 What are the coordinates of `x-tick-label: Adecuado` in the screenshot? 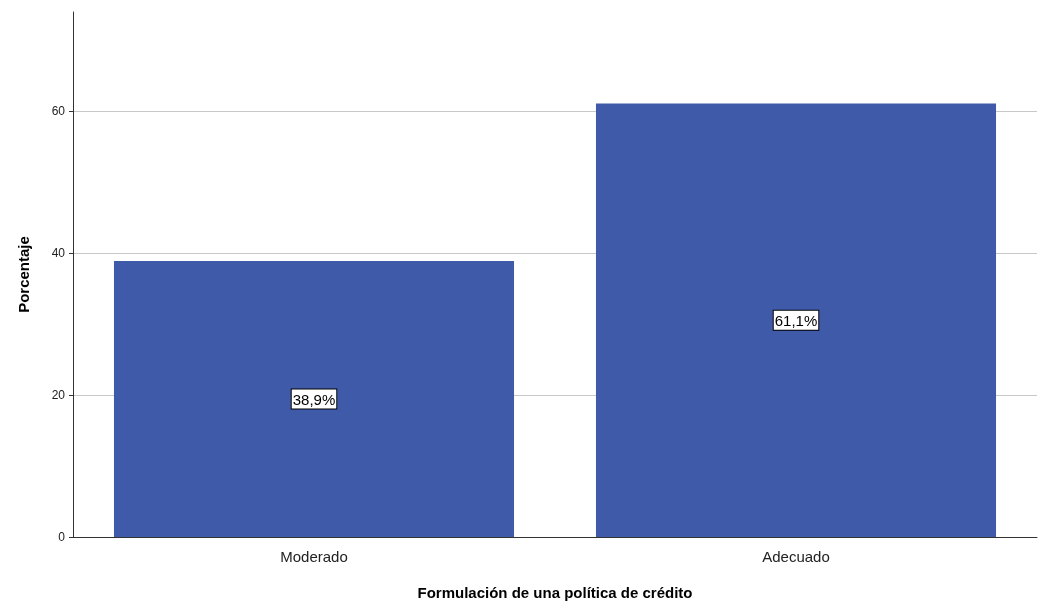 It's located at (796, 556).